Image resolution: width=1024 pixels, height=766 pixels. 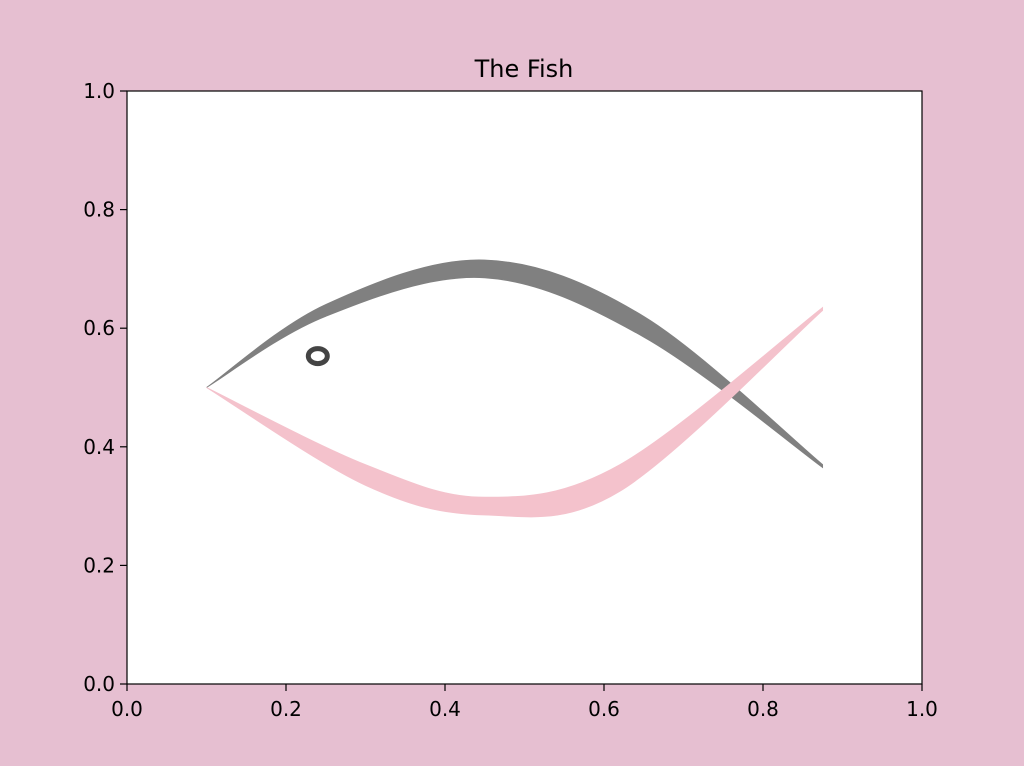 What do you see at coordinates (445, 709) in the screenshot?
I see `x-tick-label: 0.4` at bounding box center [445, 709].